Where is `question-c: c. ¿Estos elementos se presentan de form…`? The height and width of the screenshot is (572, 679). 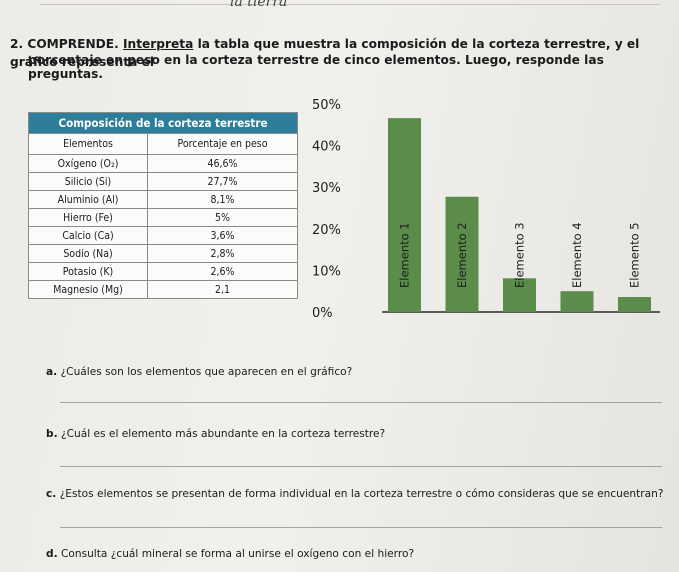 question-c: c. ¿Estos elementos se presentan de form… is located at coordinates (354, 494).